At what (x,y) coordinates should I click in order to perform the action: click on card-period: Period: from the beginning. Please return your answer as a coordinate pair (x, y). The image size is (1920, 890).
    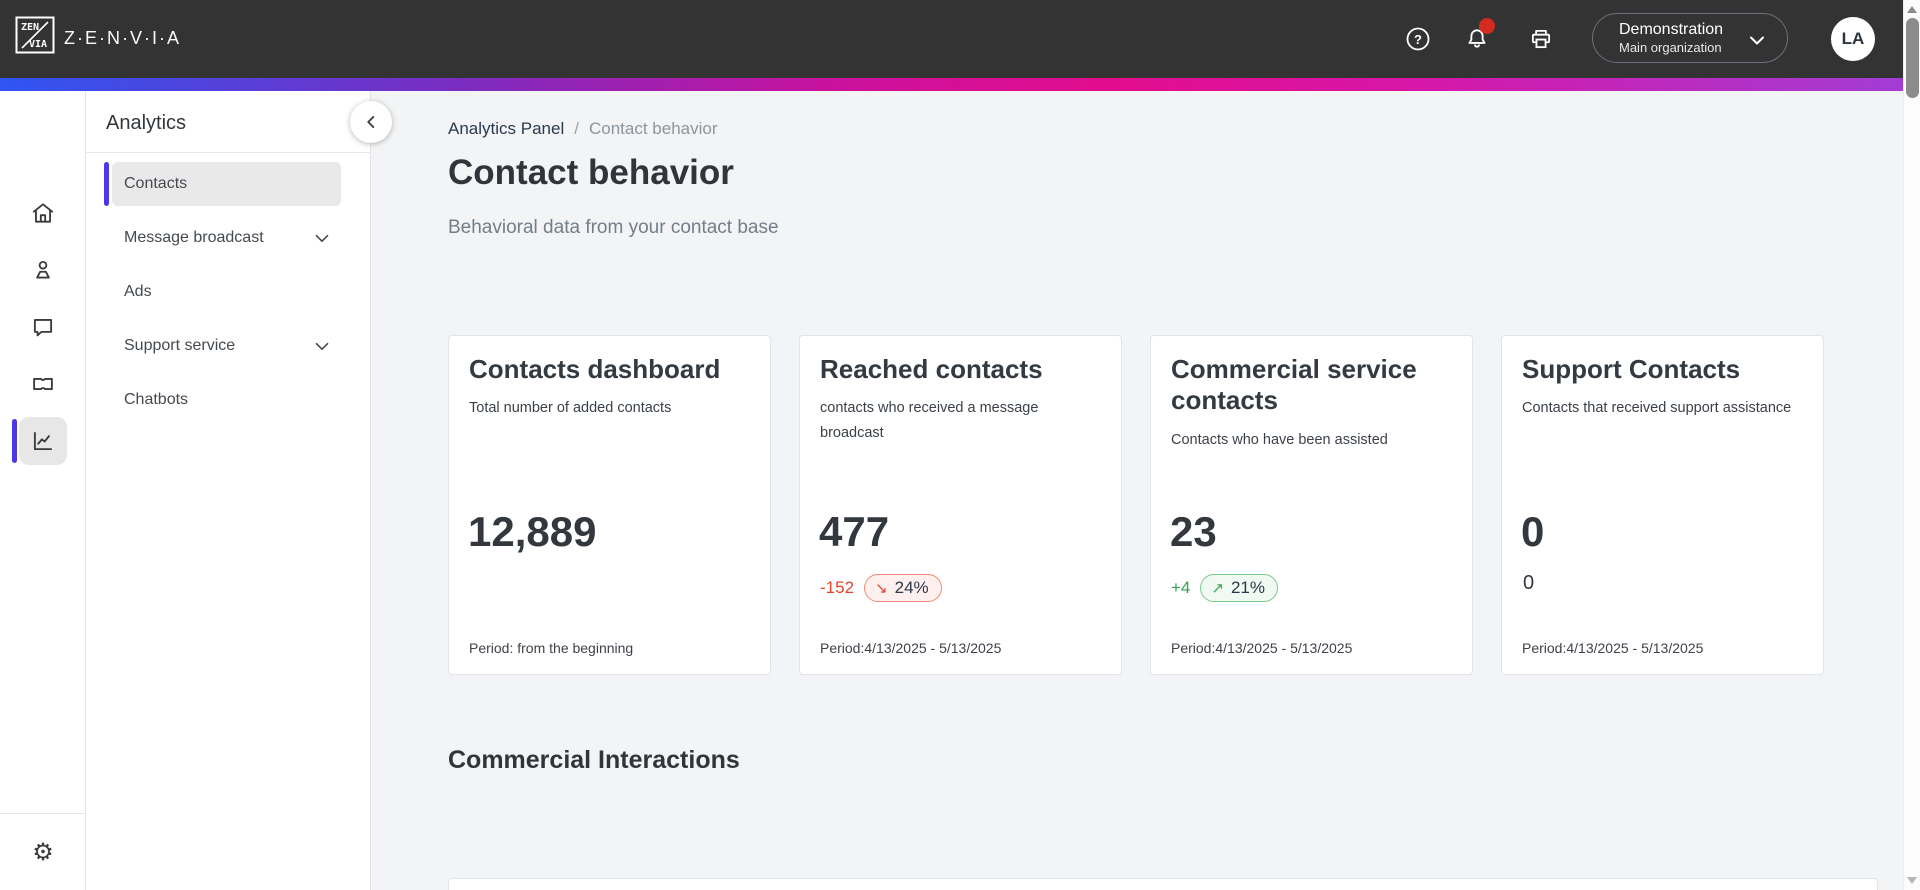
    Looking at the image, I should click on (551, 648).